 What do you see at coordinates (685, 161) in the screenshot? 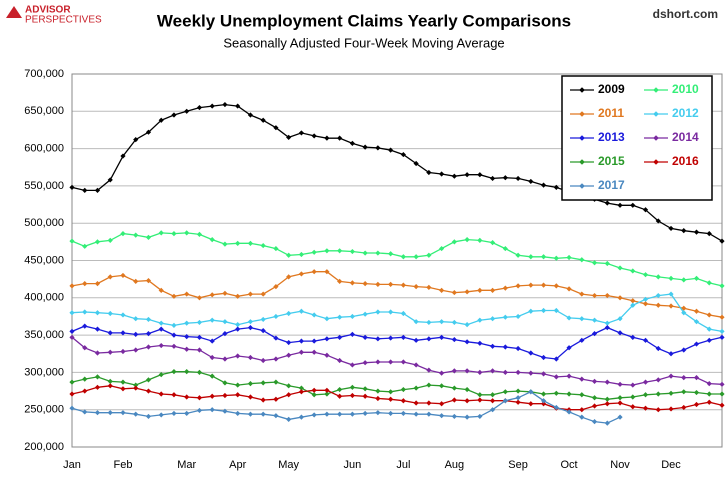
I see `legend-label: 2016` at bounding box center [685, 161].